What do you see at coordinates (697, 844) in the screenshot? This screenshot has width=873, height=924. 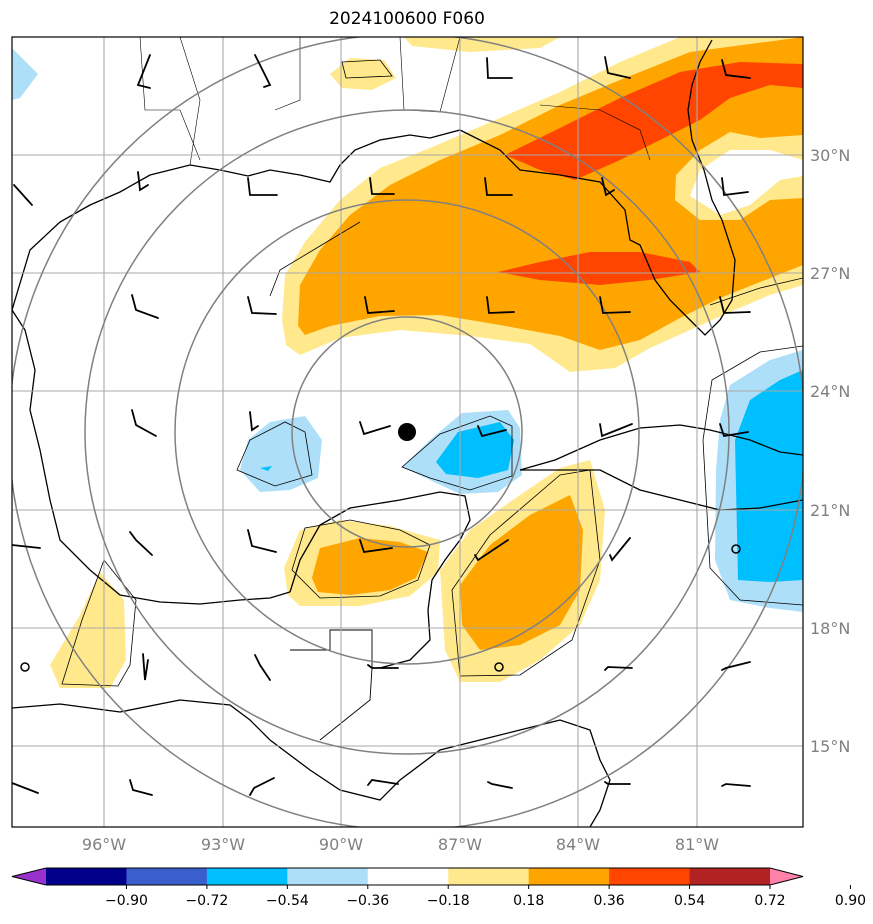 I see `lon-label-81w: 81°W` at bounding box center [697, 844].